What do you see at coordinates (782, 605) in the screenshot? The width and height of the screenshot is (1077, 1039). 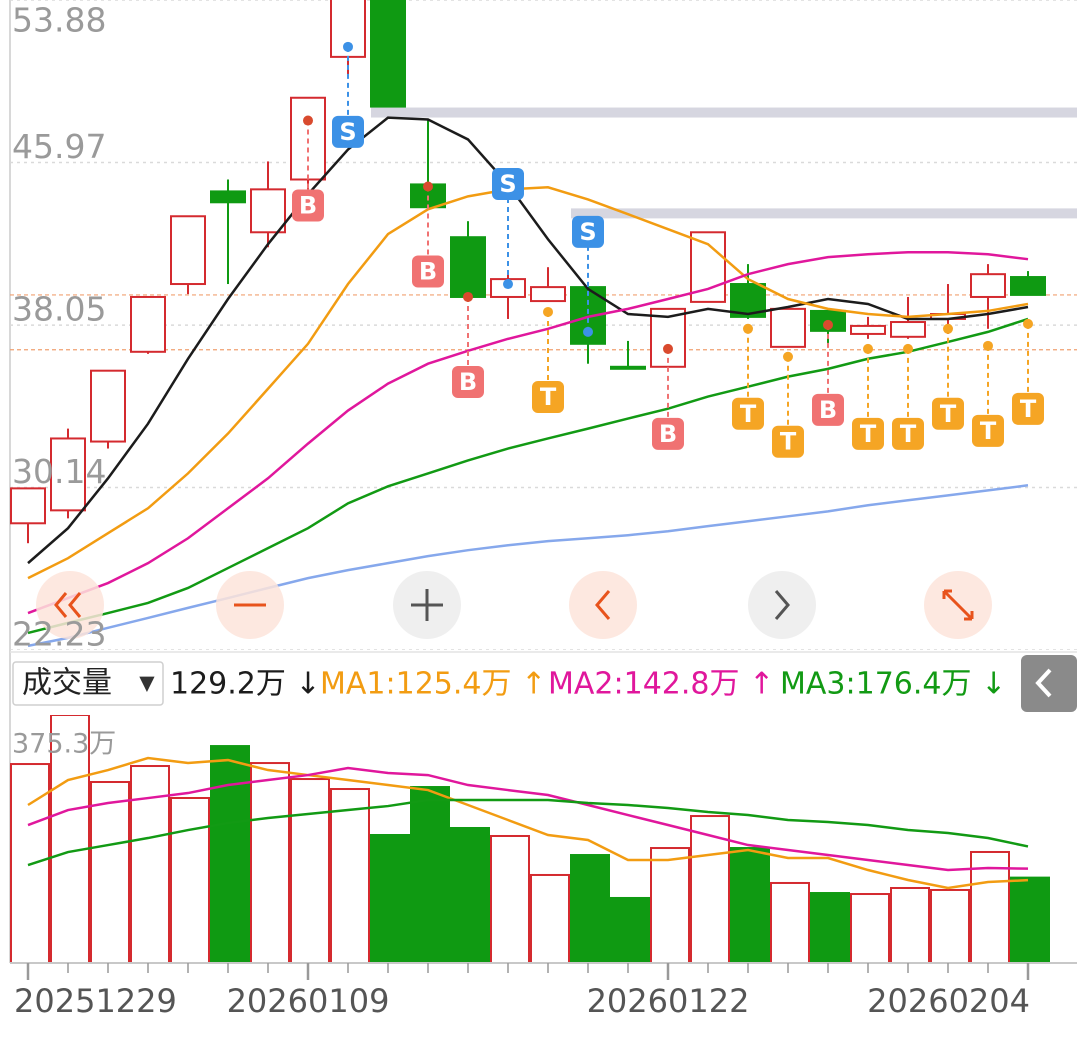 I see `scroll-right-button` at bounding box center [782, 605].